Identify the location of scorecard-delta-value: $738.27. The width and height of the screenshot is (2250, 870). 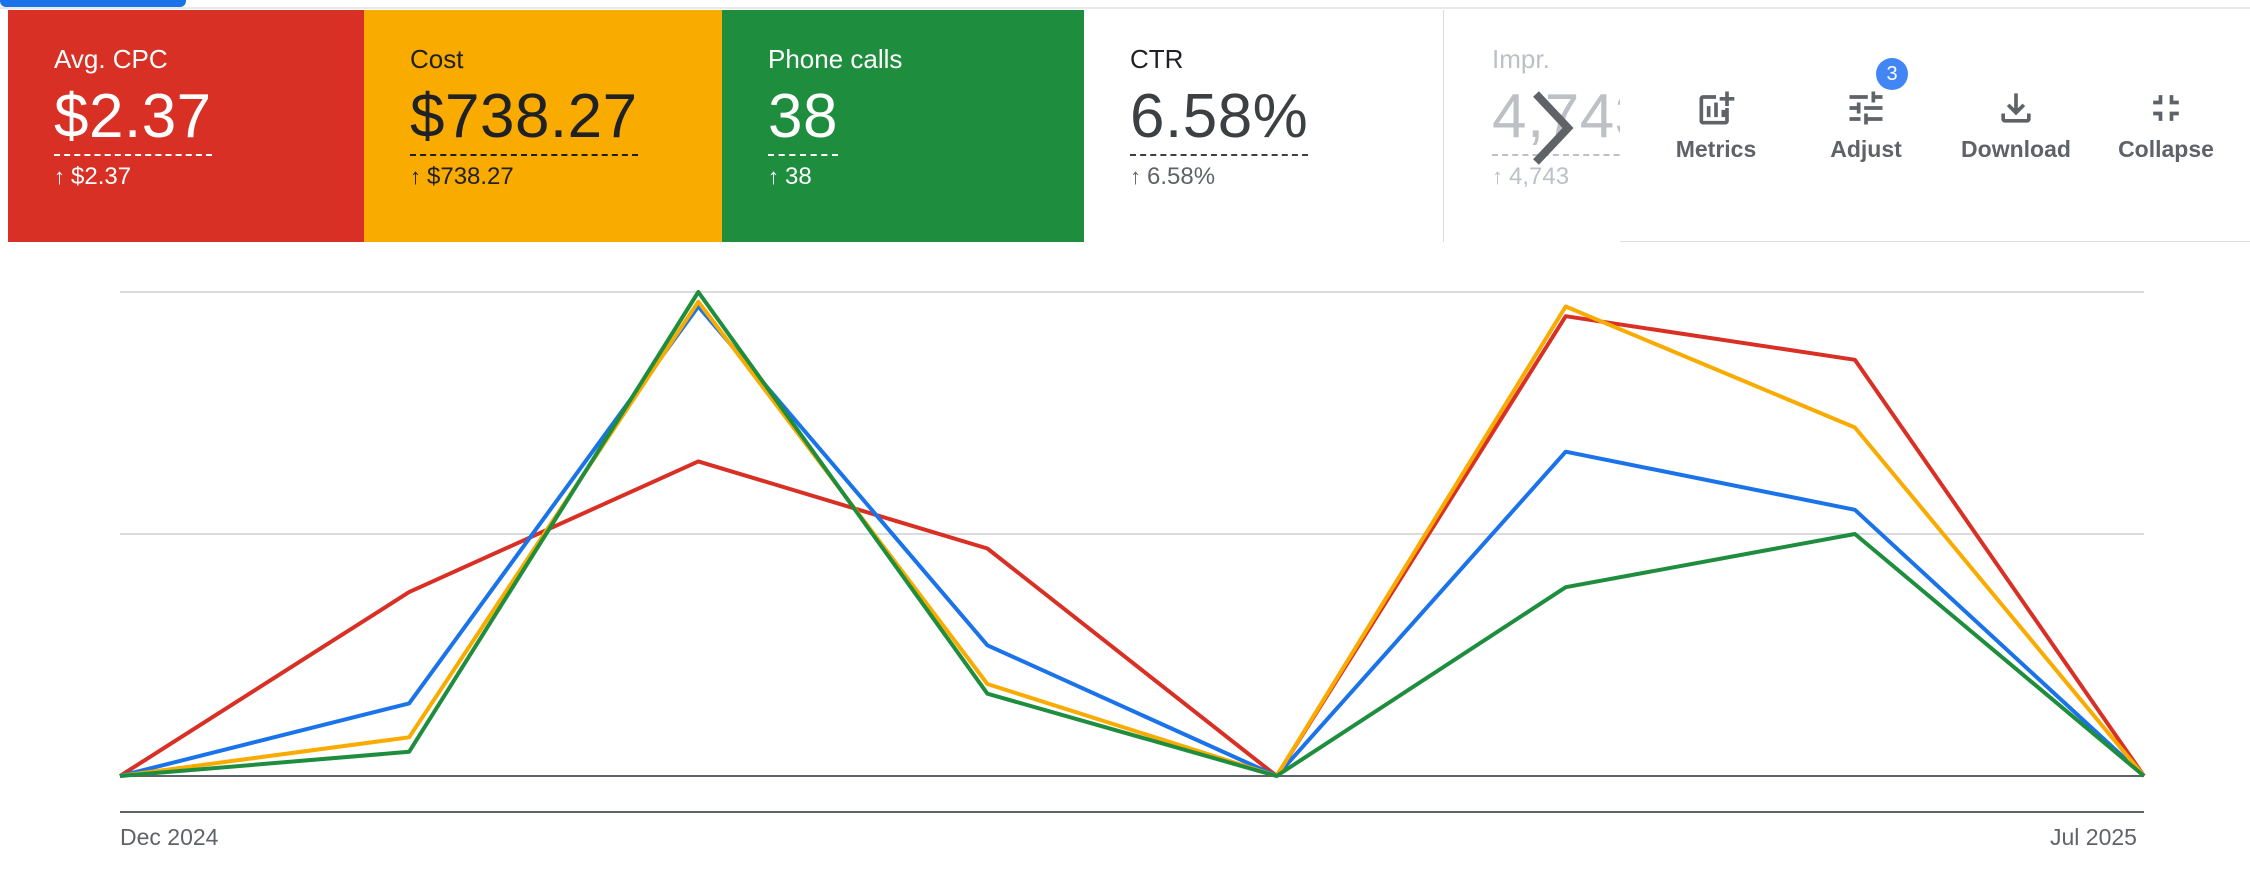
(470, 176).